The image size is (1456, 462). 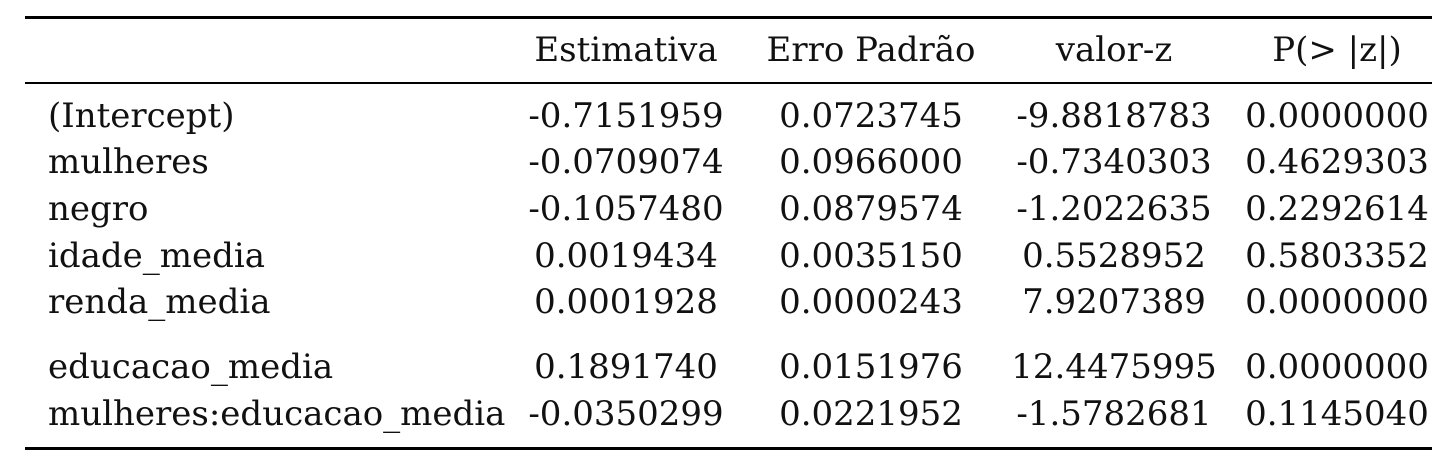 I want to click on cell-estimativa: -0.1057480, so click(x=626, y=209).